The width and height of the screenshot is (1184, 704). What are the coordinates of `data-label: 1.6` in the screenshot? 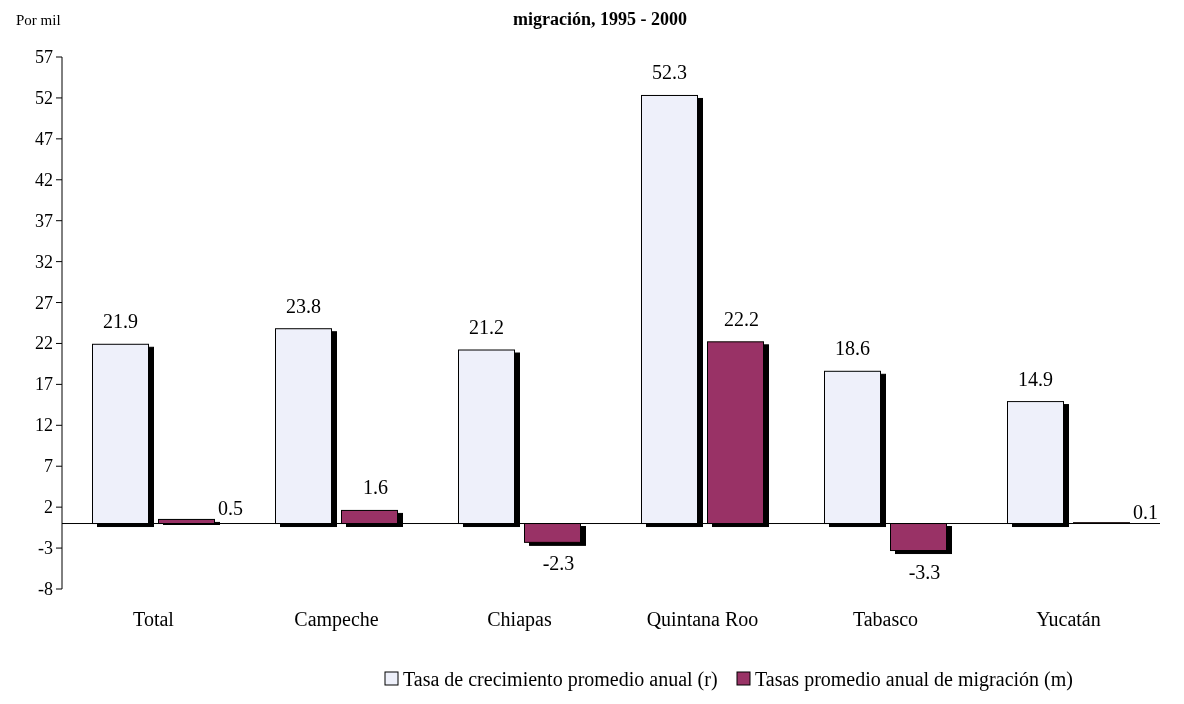 It's located at (375, 487).